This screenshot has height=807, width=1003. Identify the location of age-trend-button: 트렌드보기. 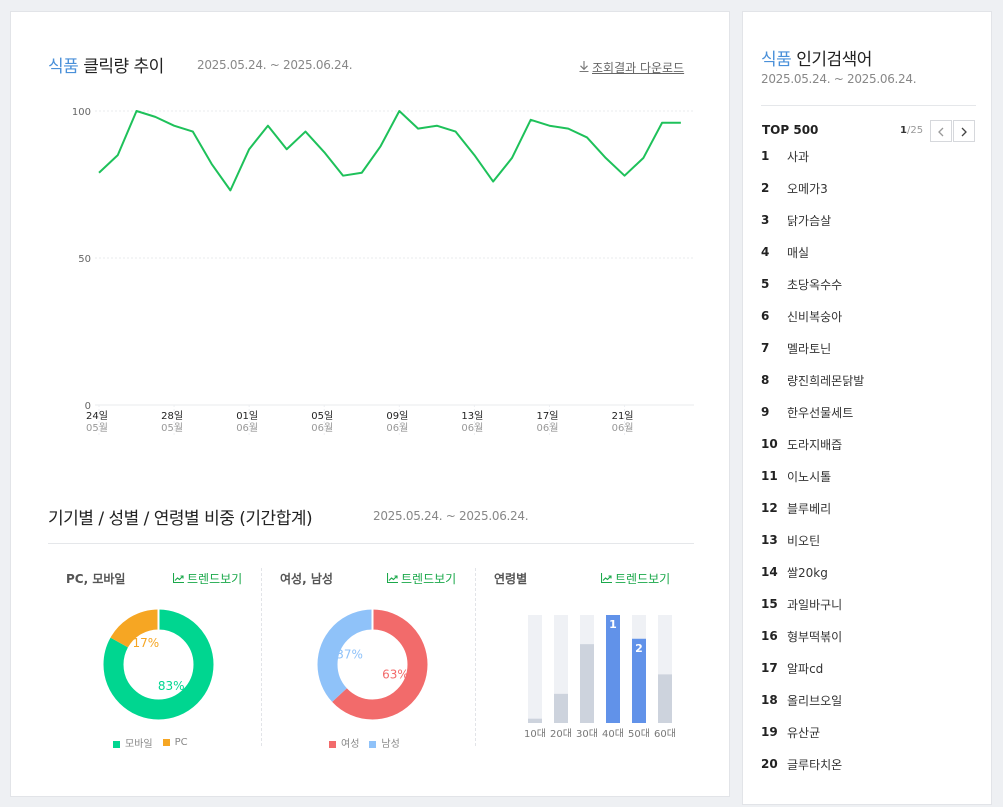
(635, 578).